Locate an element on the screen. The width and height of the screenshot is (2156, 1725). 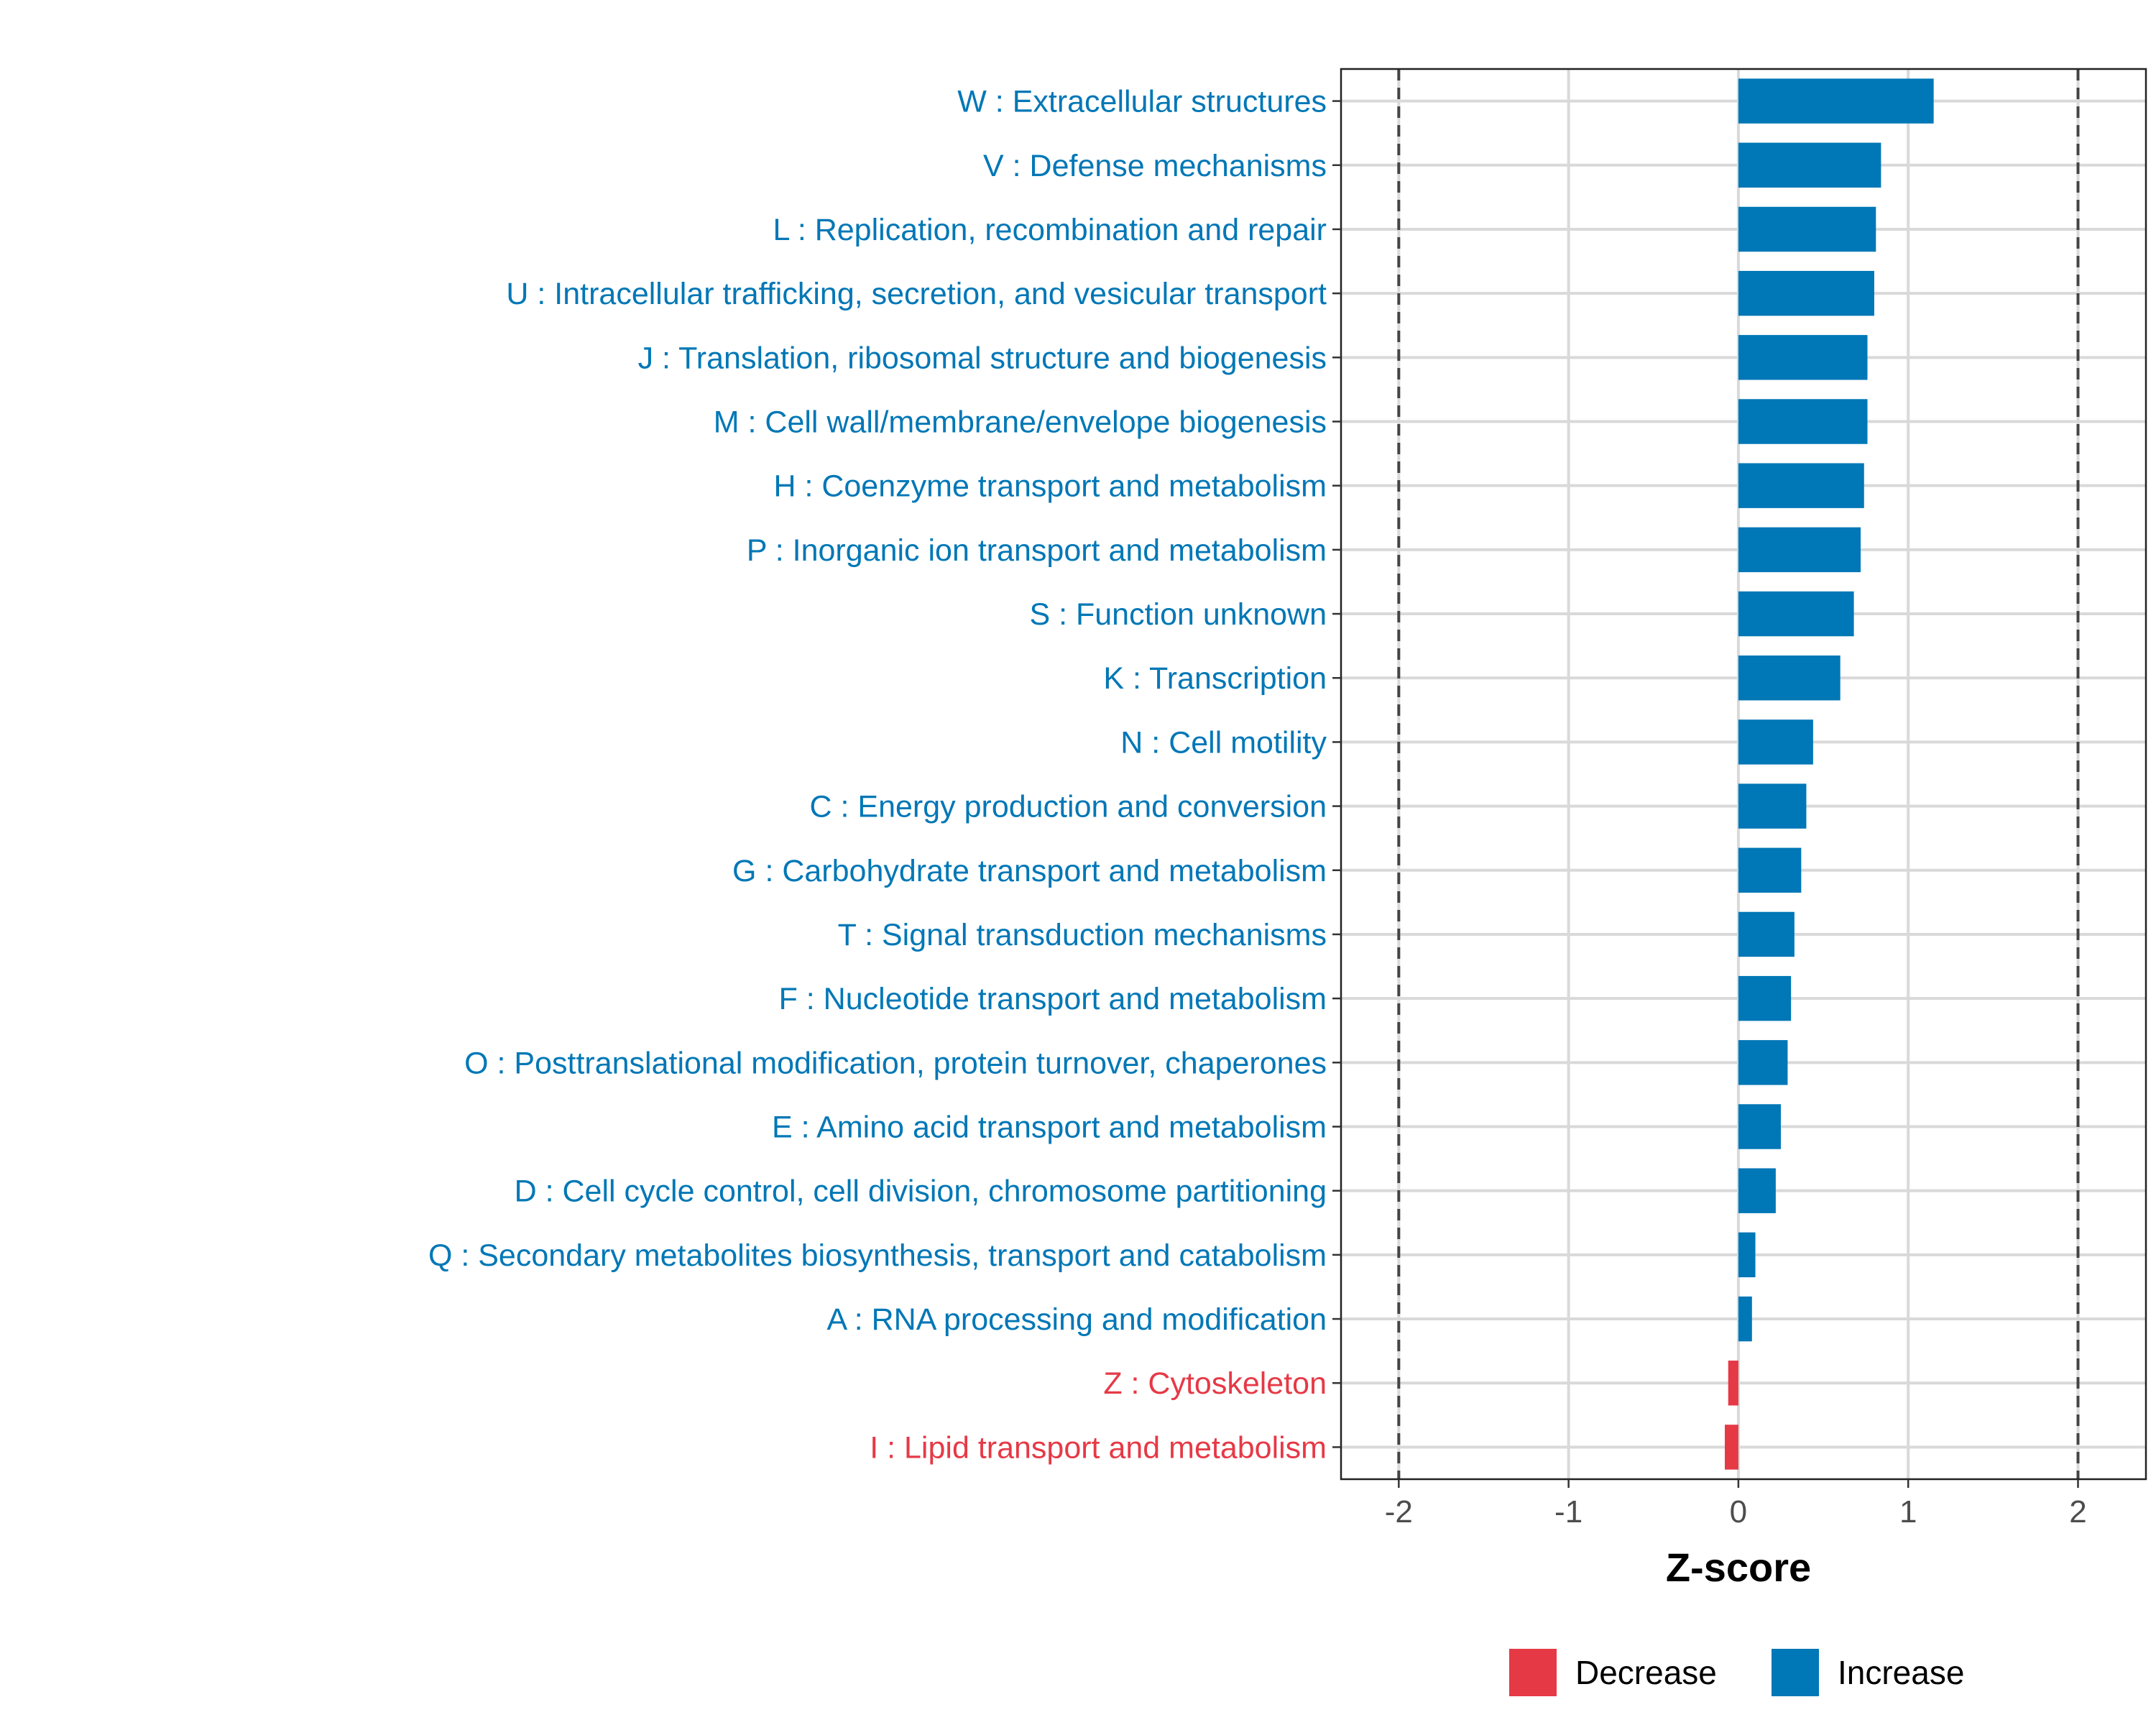
x-tick-label: 2 is located at coordinates (2077, 1512).